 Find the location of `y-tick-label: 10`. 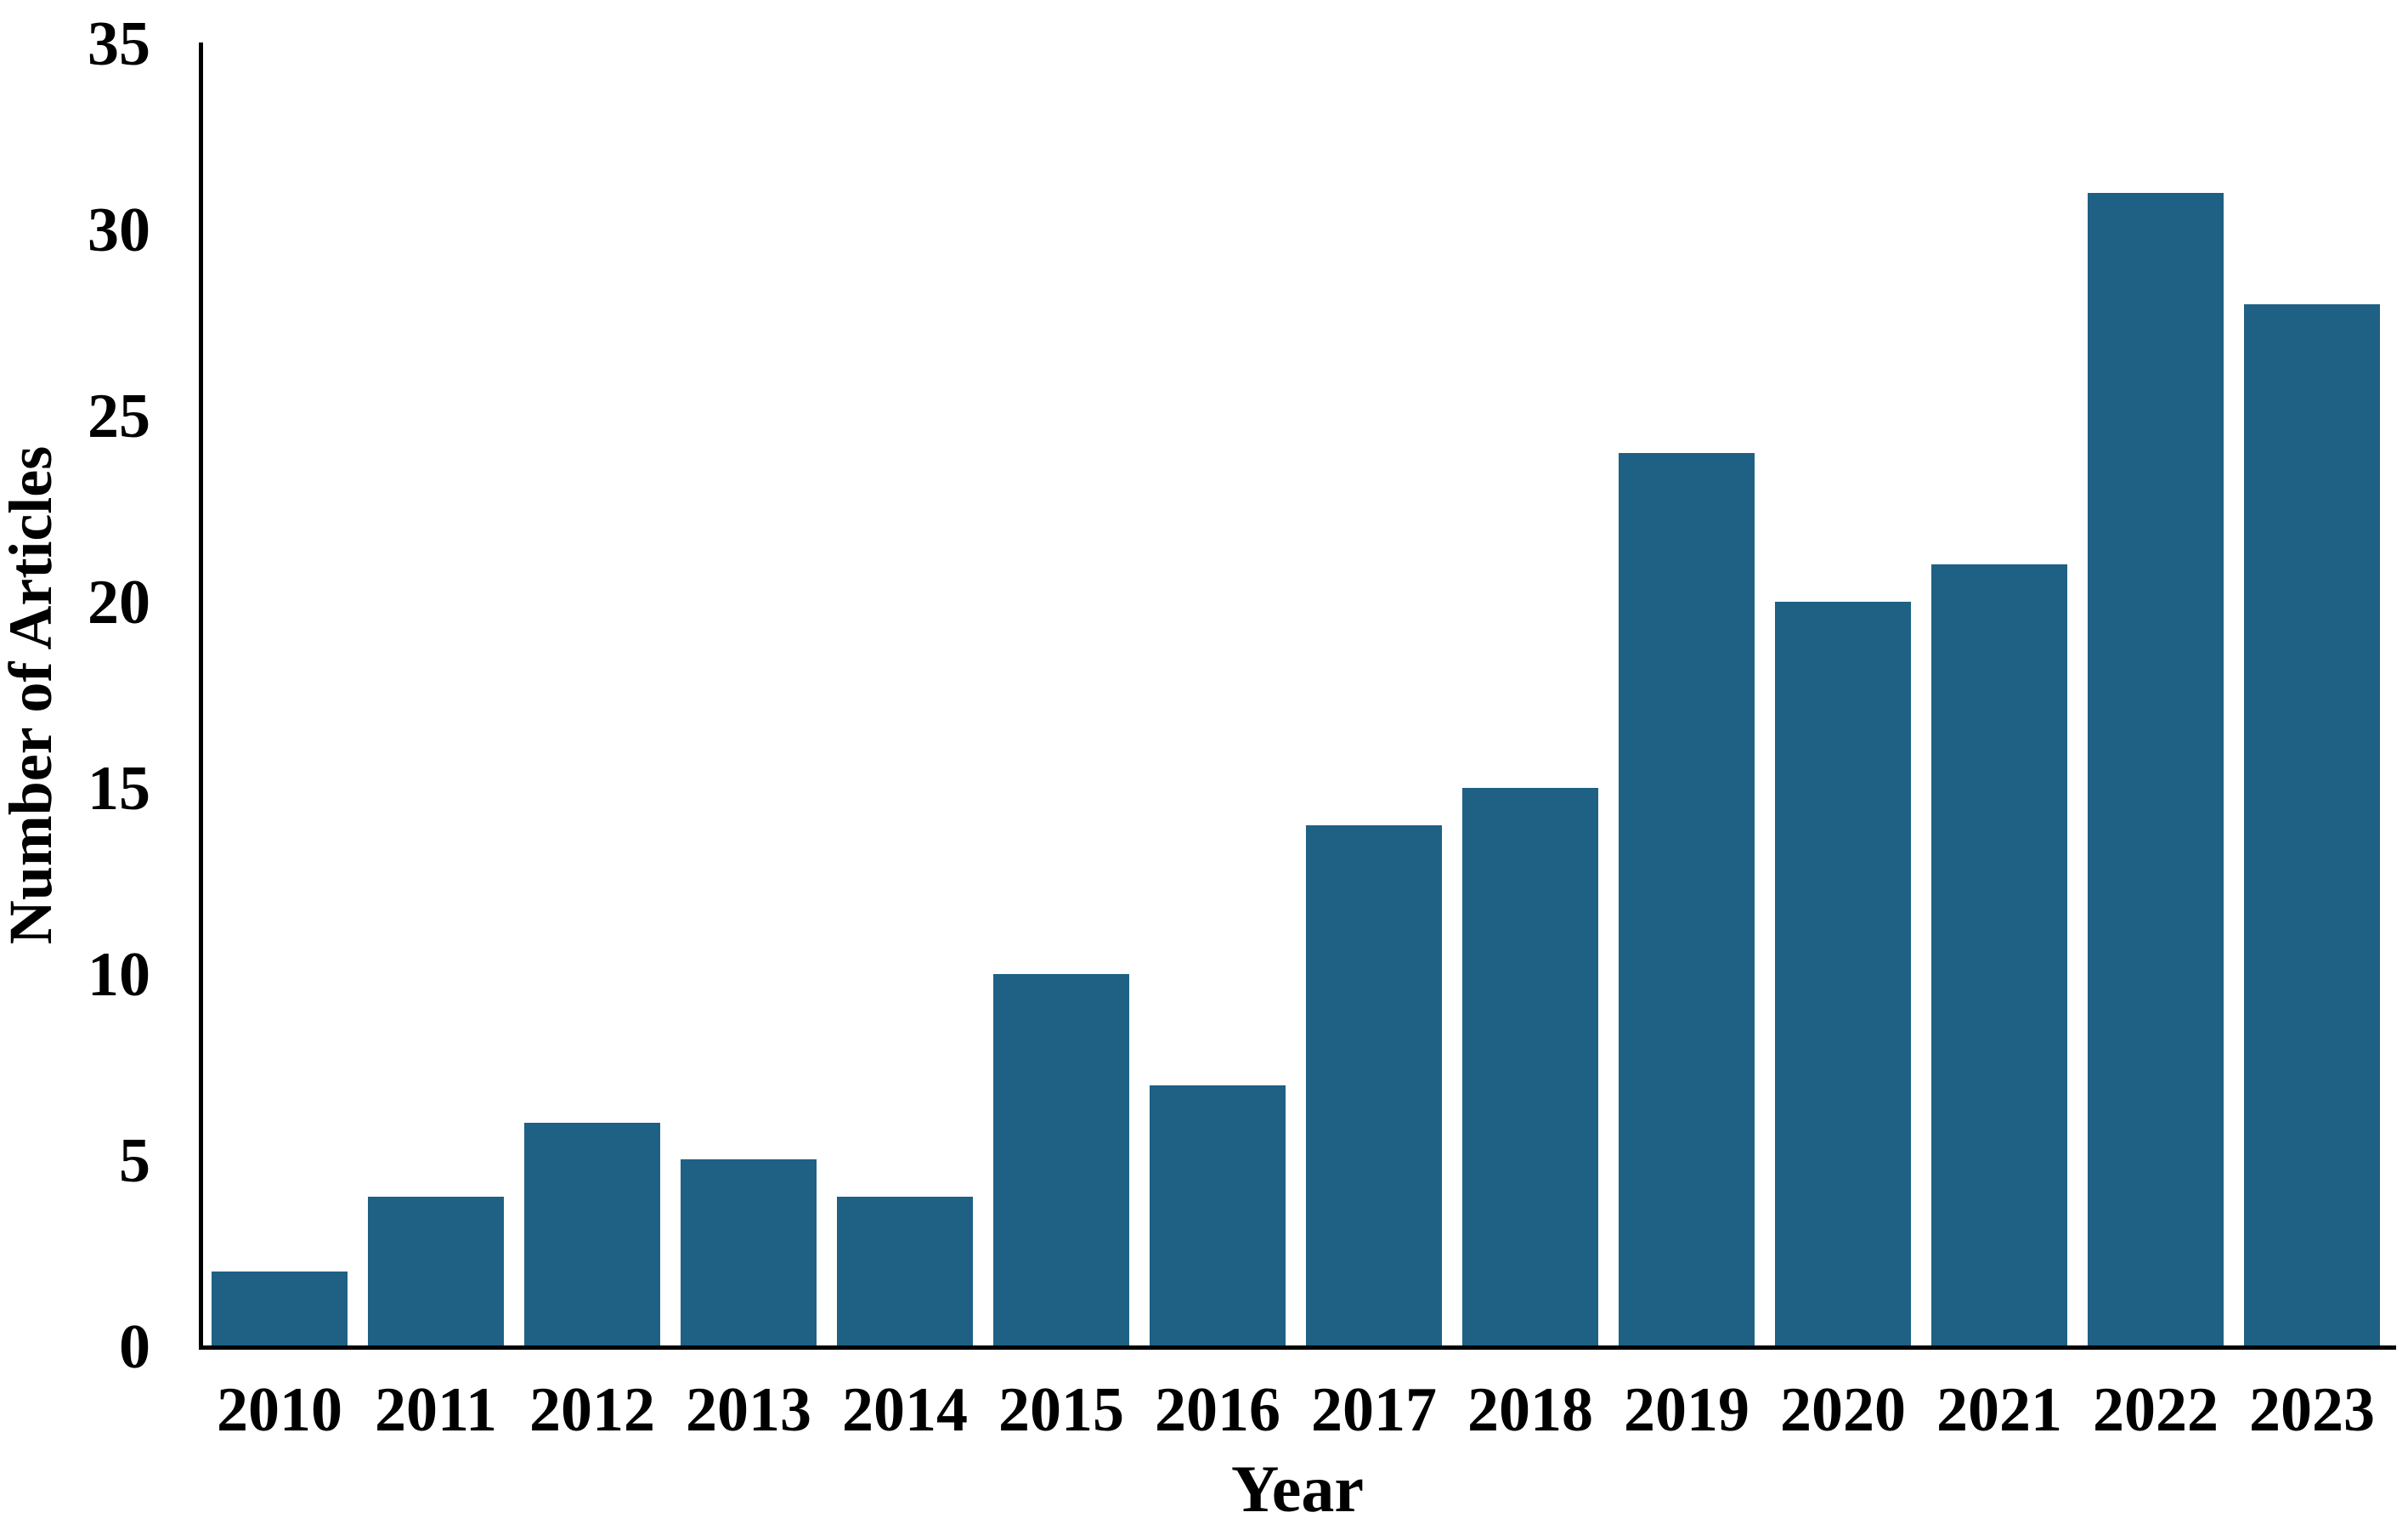

y-tick-label: 10 is located at coordinates (119, 975).